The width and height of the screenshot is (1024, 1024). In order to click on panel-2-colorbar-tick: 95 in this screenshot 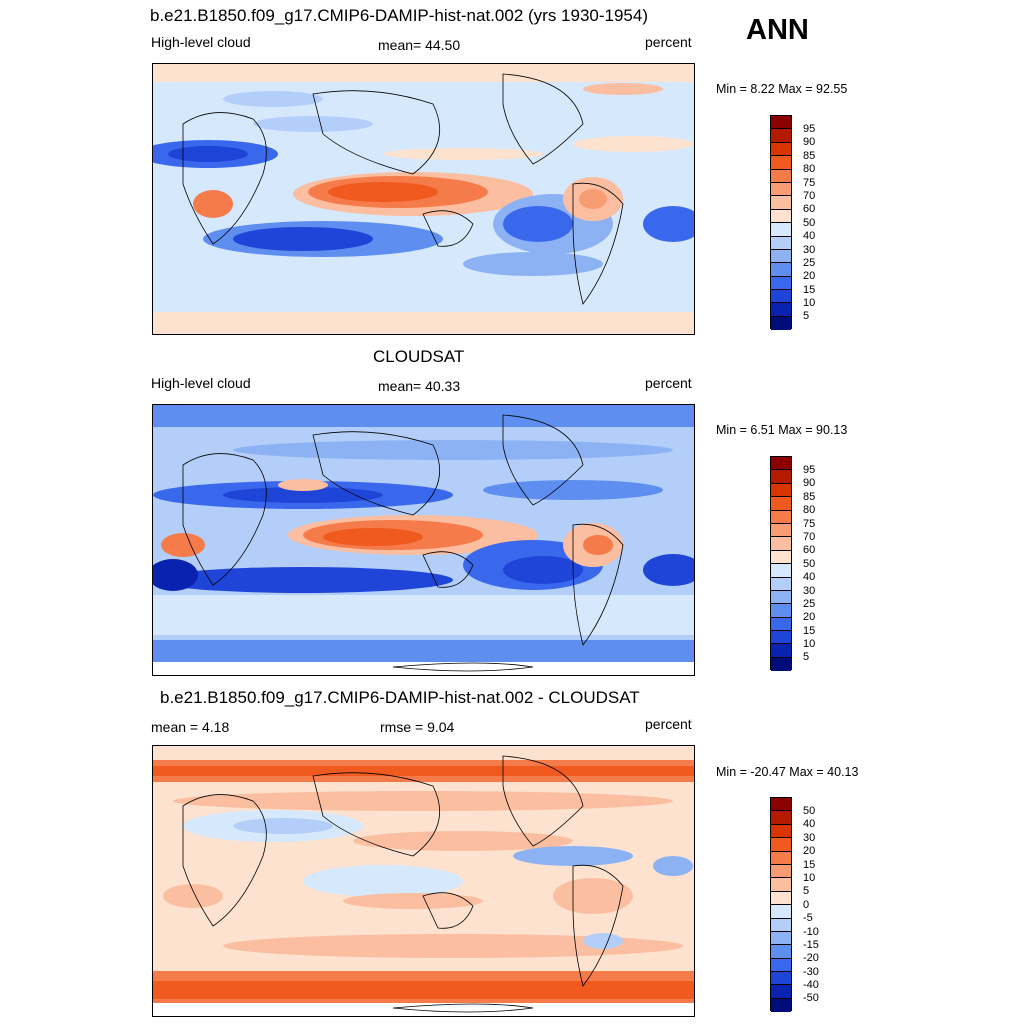, I will do `click(809, 470)`.